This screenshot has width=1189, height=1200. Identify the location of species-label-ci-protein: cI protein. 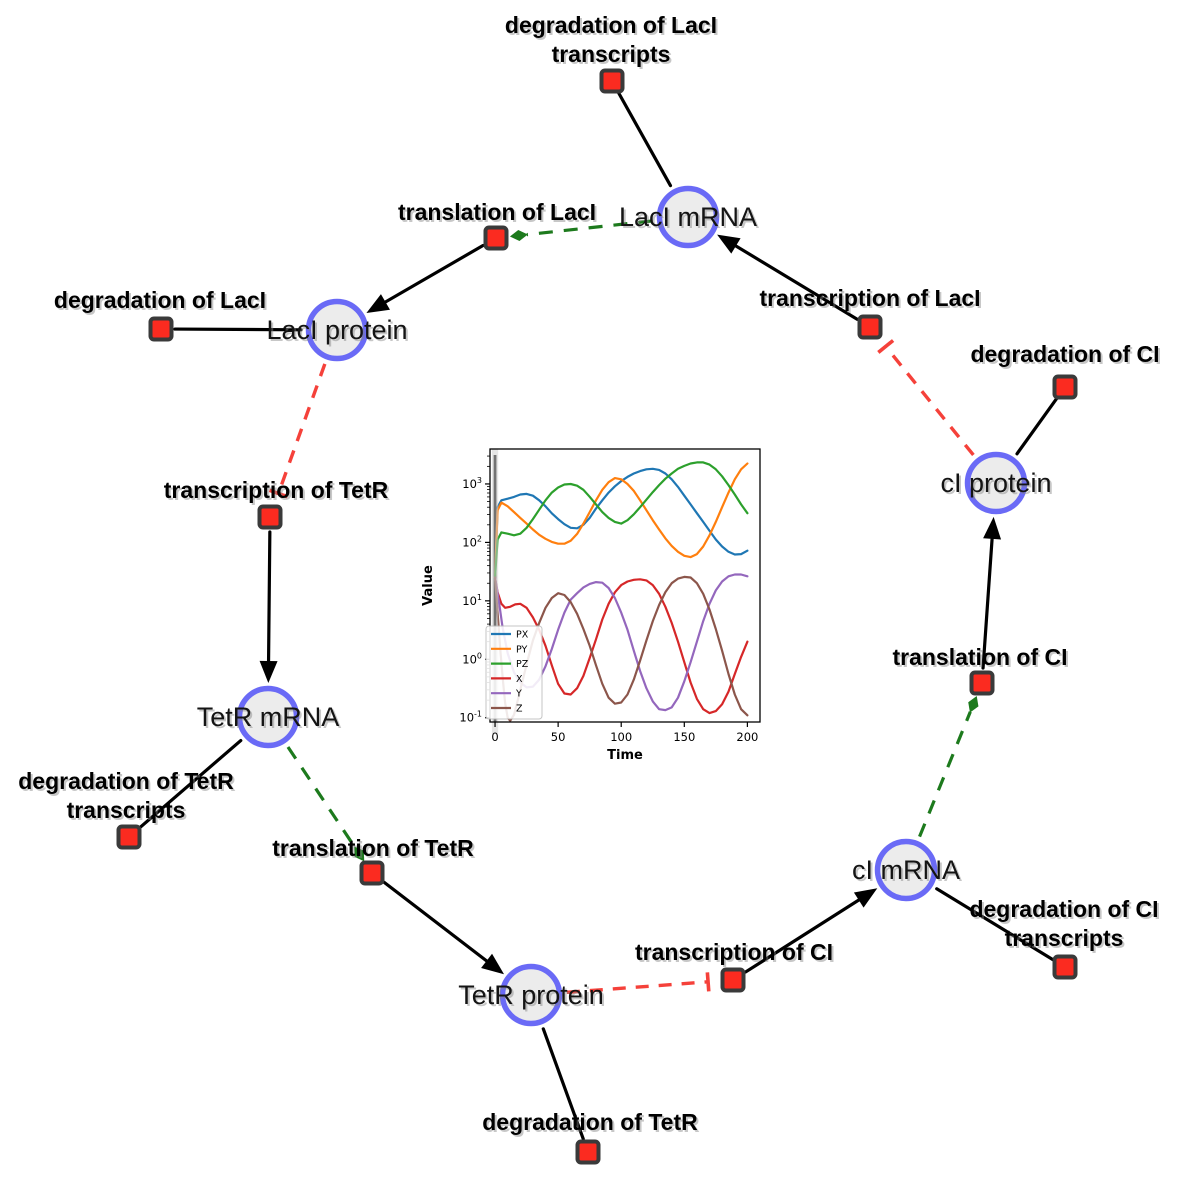
(995, 483).